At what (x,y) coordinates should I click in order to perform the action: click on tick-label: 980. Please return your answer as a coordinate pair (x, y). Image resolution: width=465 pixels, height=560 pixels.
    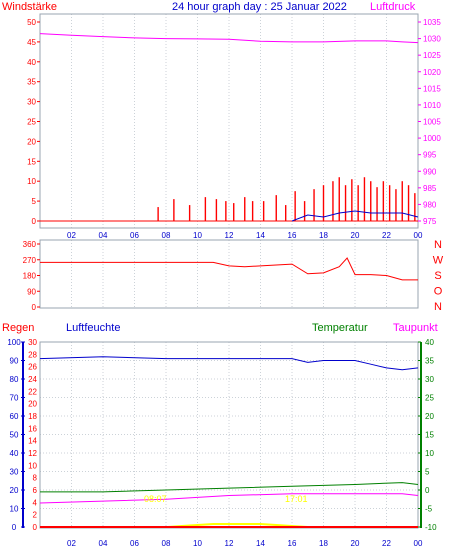
    Looking at the image, I should click on (430, 204).